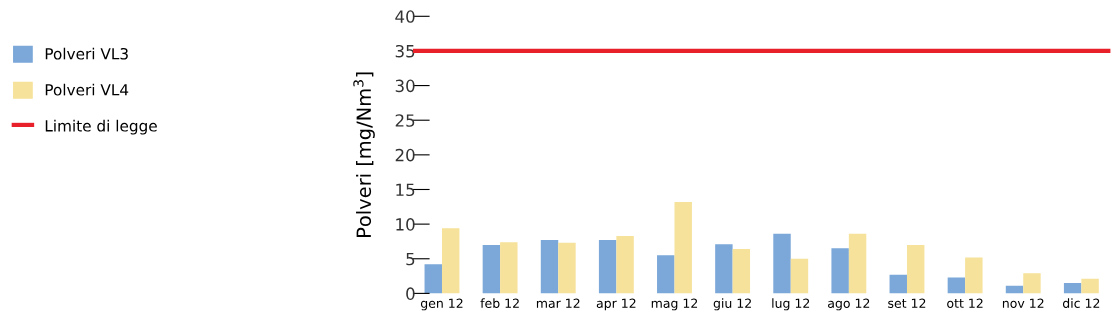 The image size is (1116, 326). Describe the element at coordinates (410, 259) in the screenshot. I see `y-tick-label: 5` at that location.